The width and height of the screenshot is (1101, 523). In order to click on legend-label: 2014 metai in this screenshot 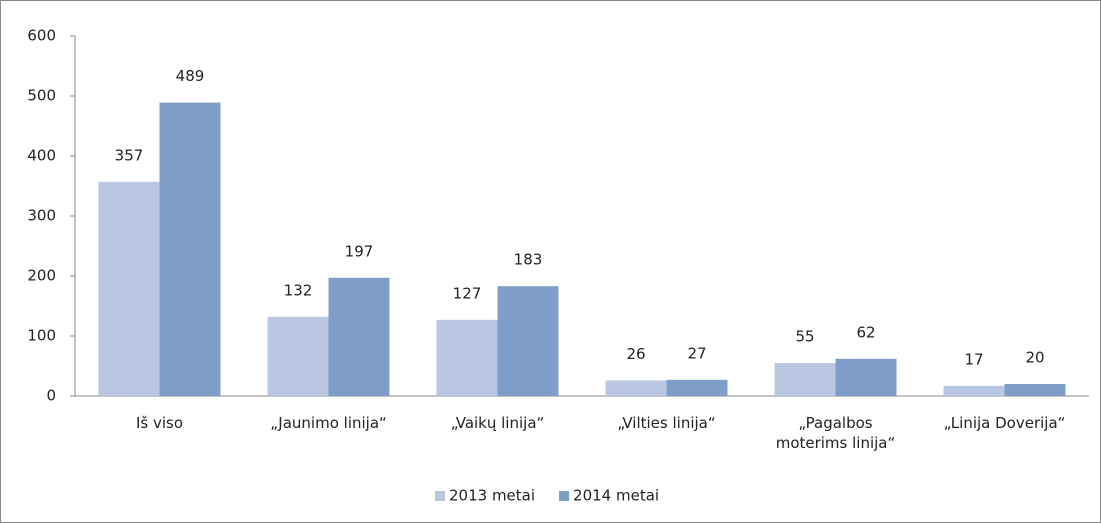, I will do `click(616, 496)`.